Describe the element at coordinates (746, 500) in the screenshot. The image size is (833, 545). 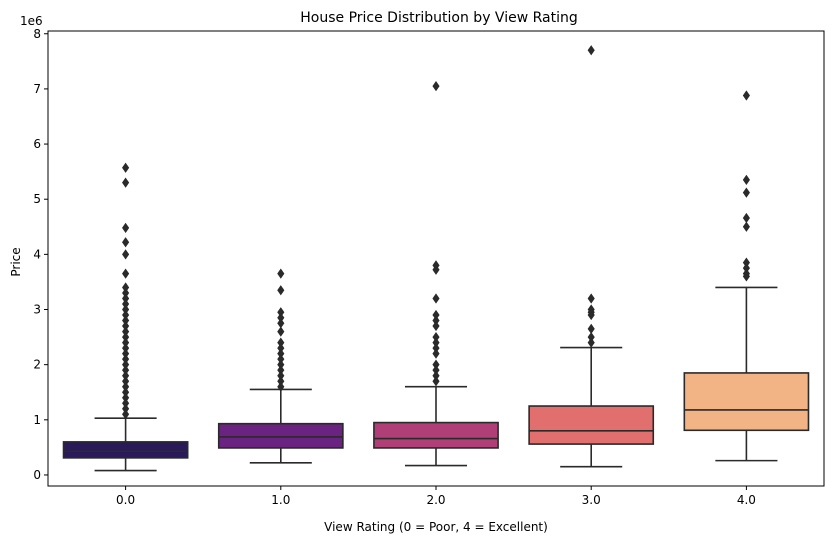
I see `x-tick-label: 4.0` at that location.